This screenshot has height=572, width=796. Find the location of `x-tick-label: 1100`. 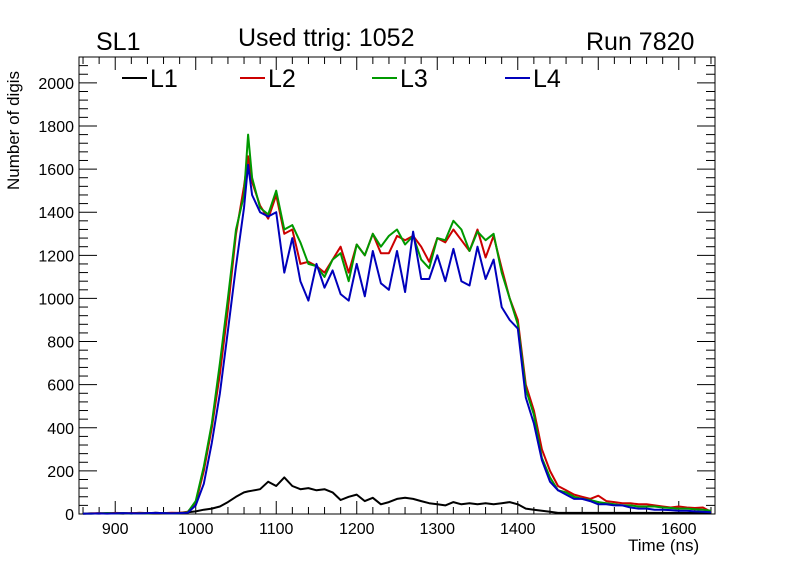

x-tick-label: 1100 is located at coordinates (276, 529).